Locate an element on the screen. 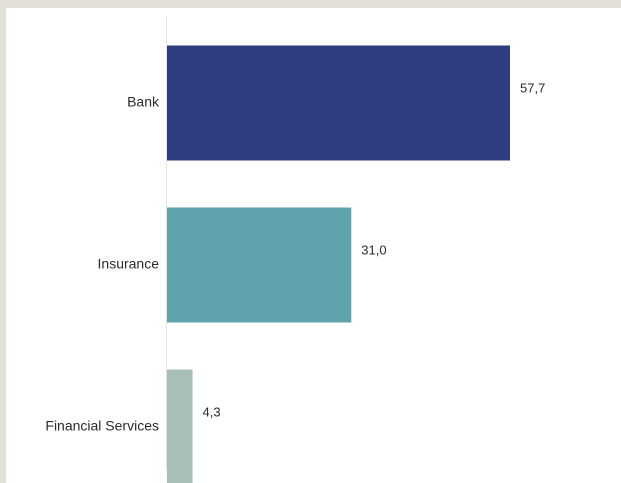  category-label-financial-services: Financial Services is located at coordinates (102, 426).